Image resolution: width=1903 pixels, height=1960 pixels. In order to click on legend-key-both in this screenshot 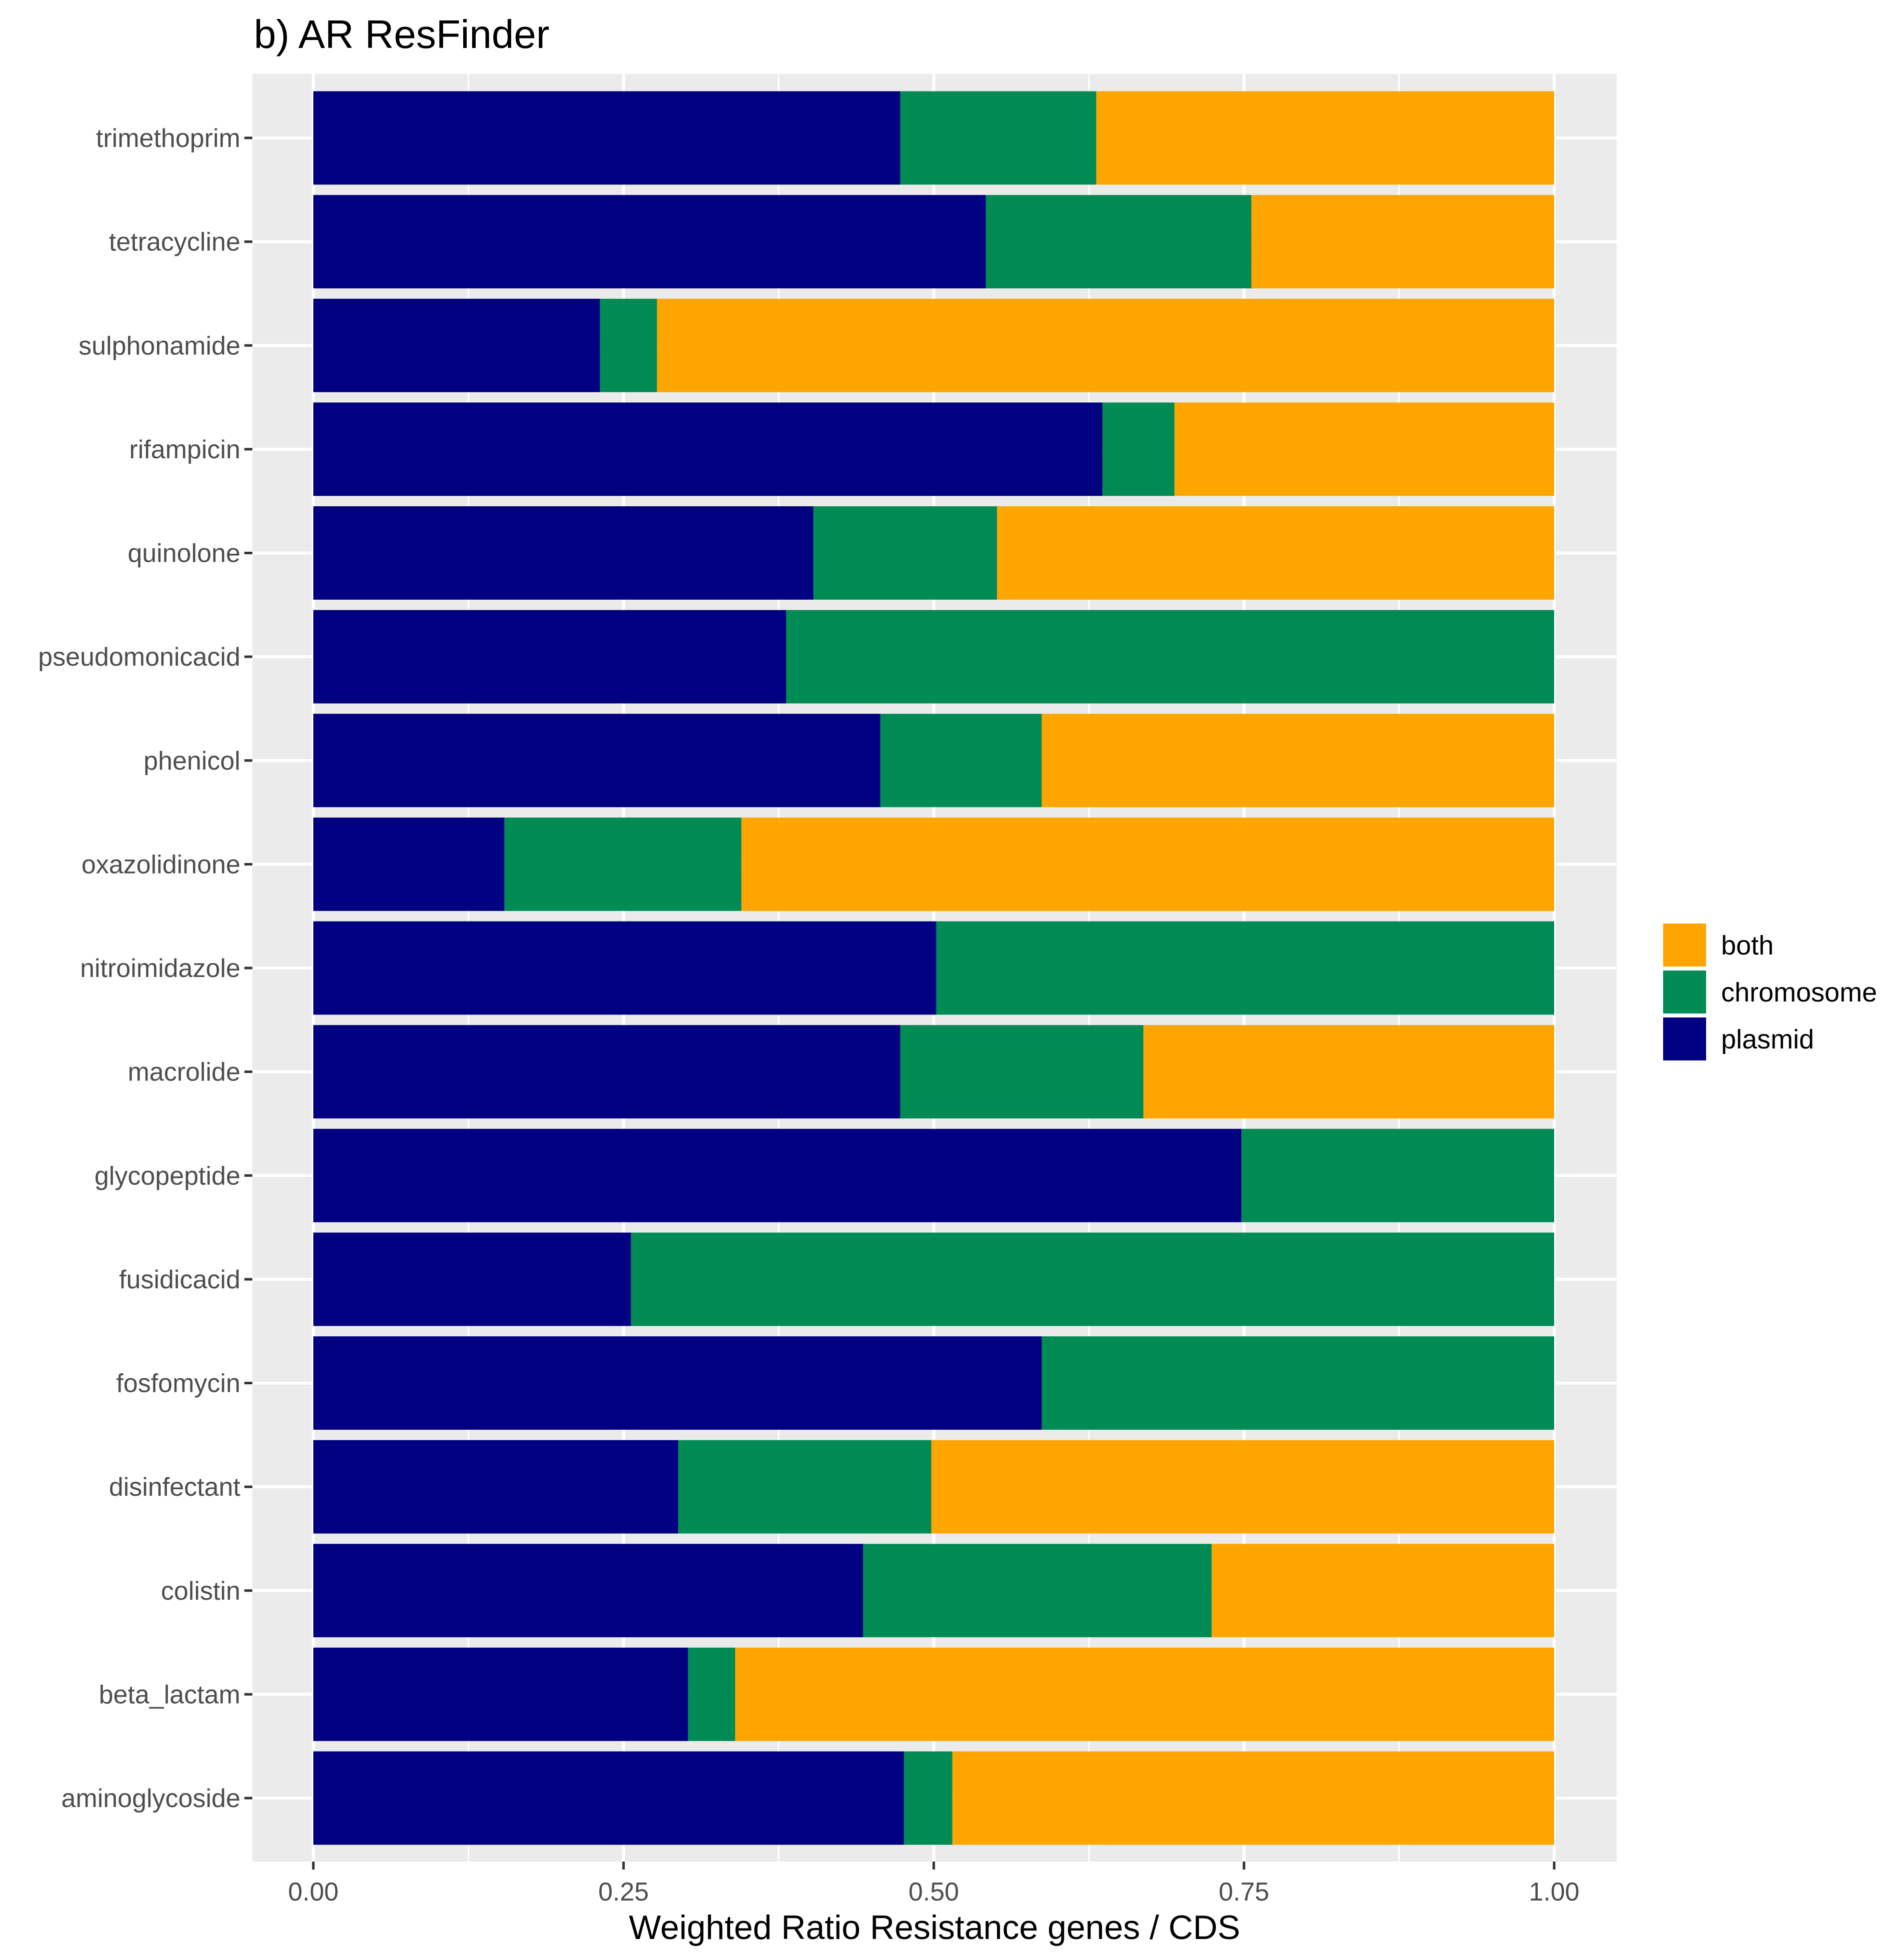, I will do `click(1685, 945)`.